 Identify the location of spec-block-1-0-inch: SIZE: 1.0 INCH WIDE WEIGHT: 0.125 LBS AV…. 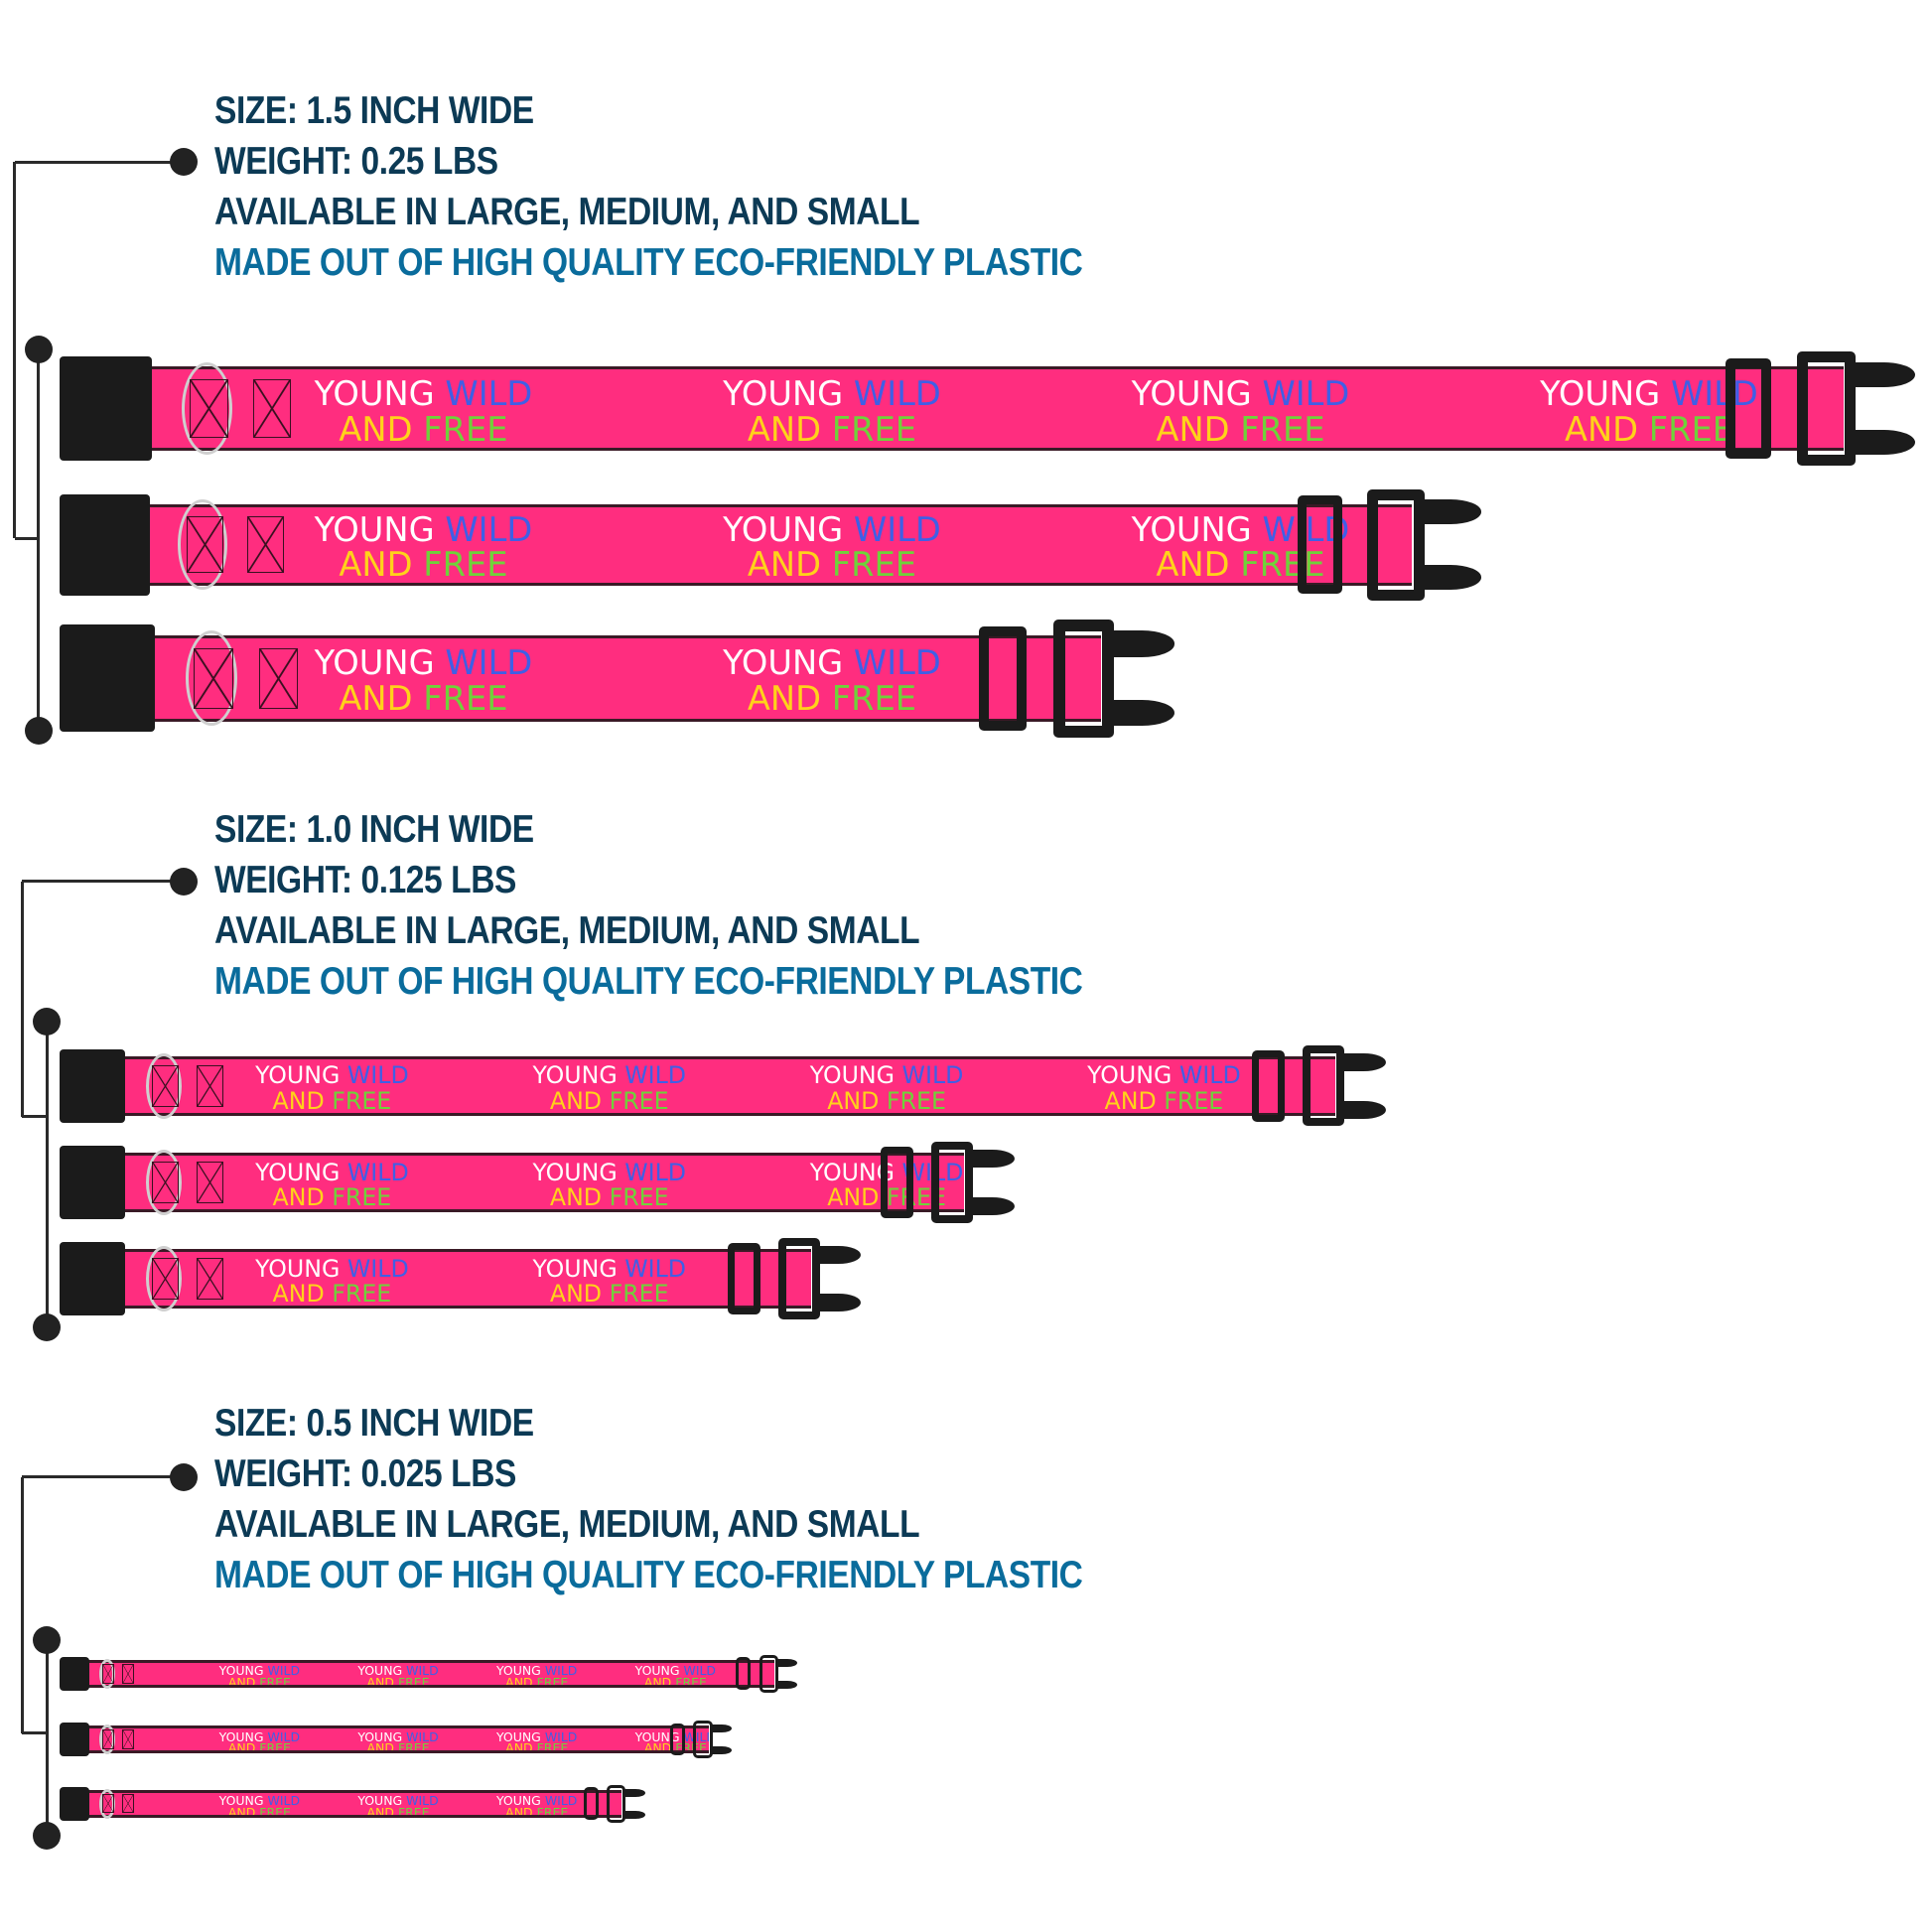
(649, 906).